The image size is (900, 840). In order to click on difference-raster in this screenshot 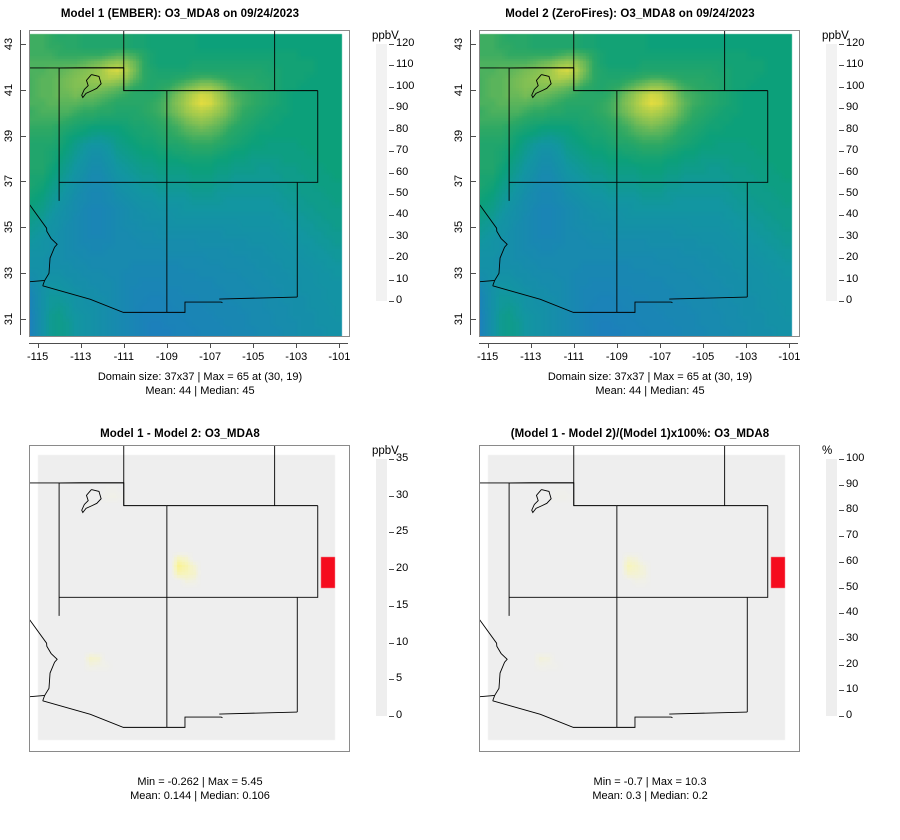, I will do `click(189, 598)`.